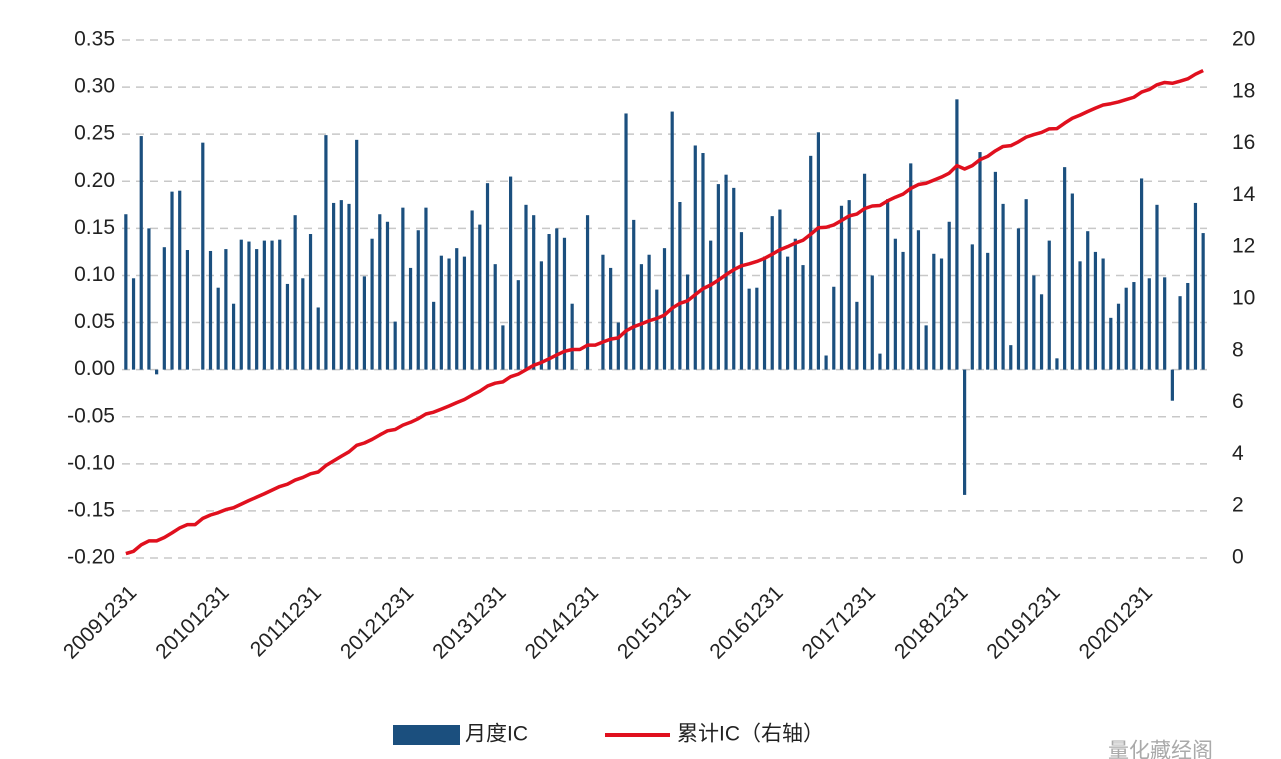 The width and height of the screenshot is (1281, 759). What do you see at coordinates (746, 622) in the screenshot?
I see `x-tick-label: 20161231` at bounding box center [746, 622].